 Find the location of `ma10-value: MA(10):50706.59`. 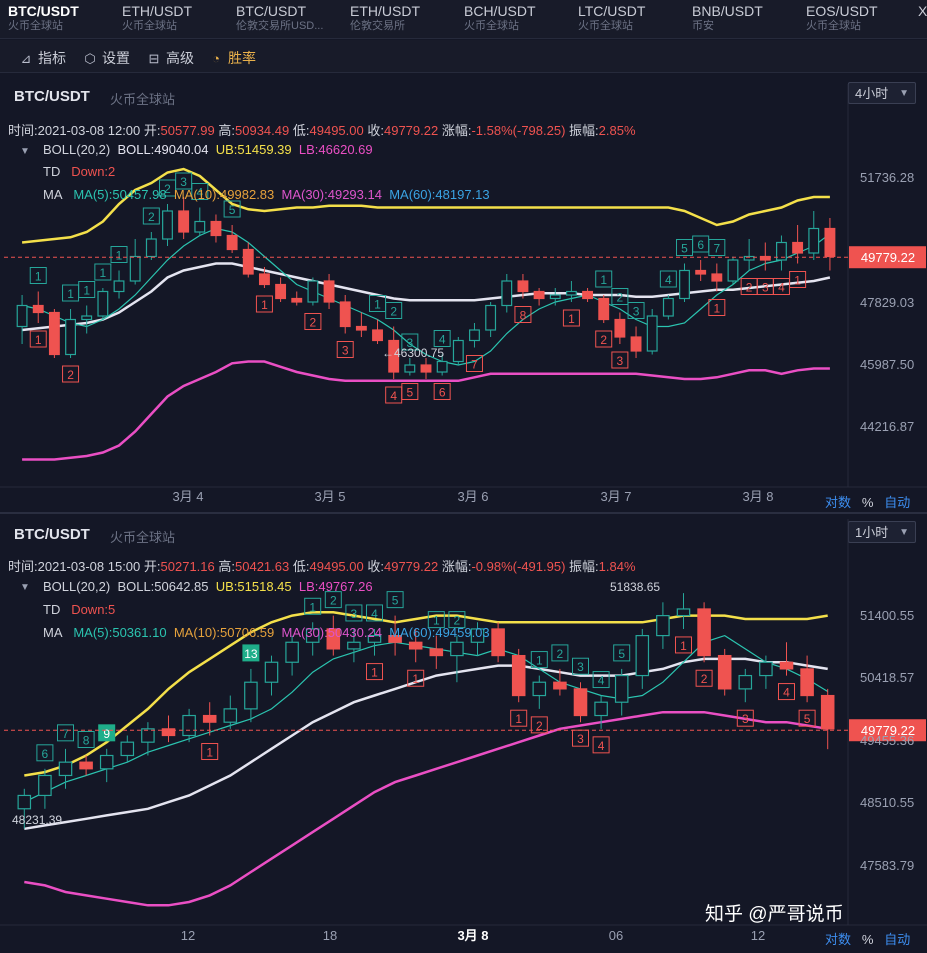

ma10-value: MA(10):50706.59 is located at coordinates (224, 632).